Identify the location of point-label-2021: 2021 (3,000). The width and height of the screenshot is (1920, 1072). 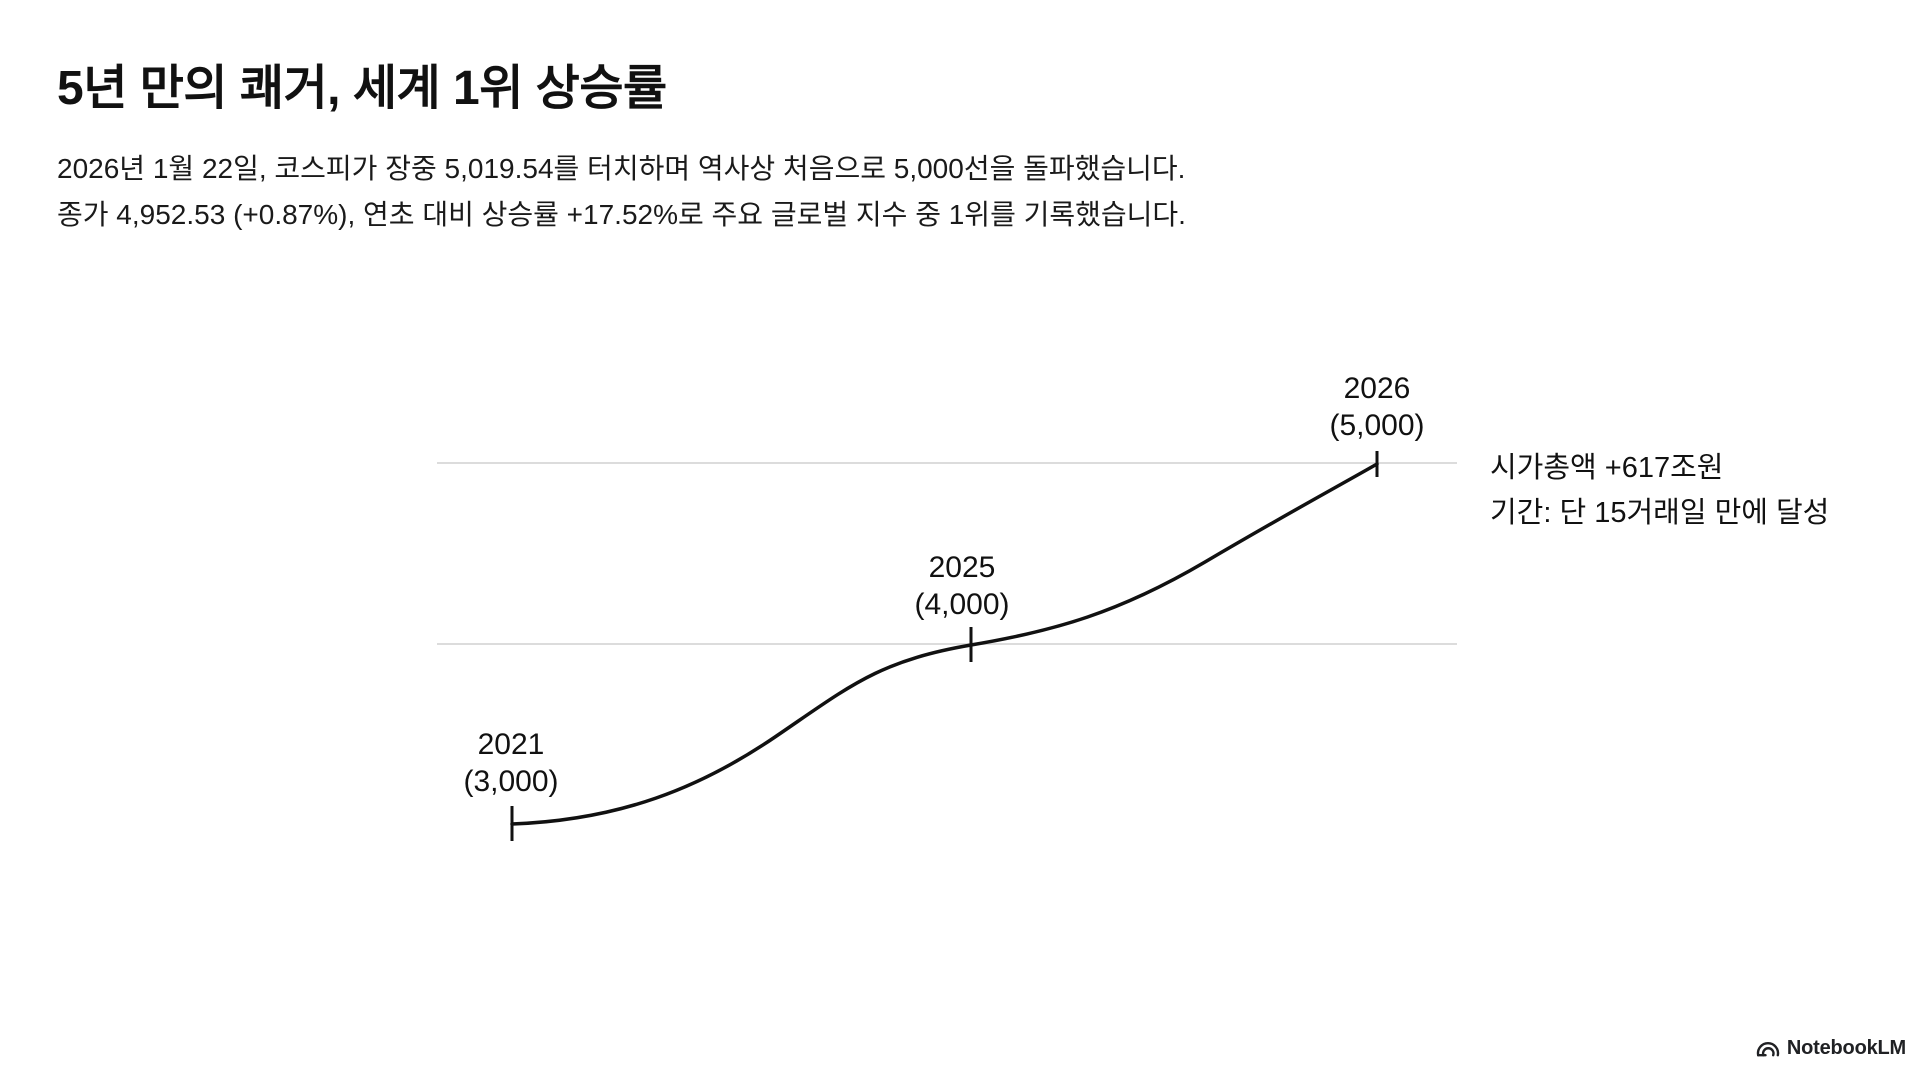
(510, 763).